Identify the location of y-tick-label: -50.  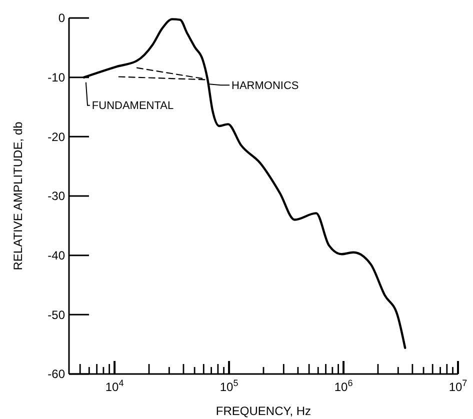
(57, 315).